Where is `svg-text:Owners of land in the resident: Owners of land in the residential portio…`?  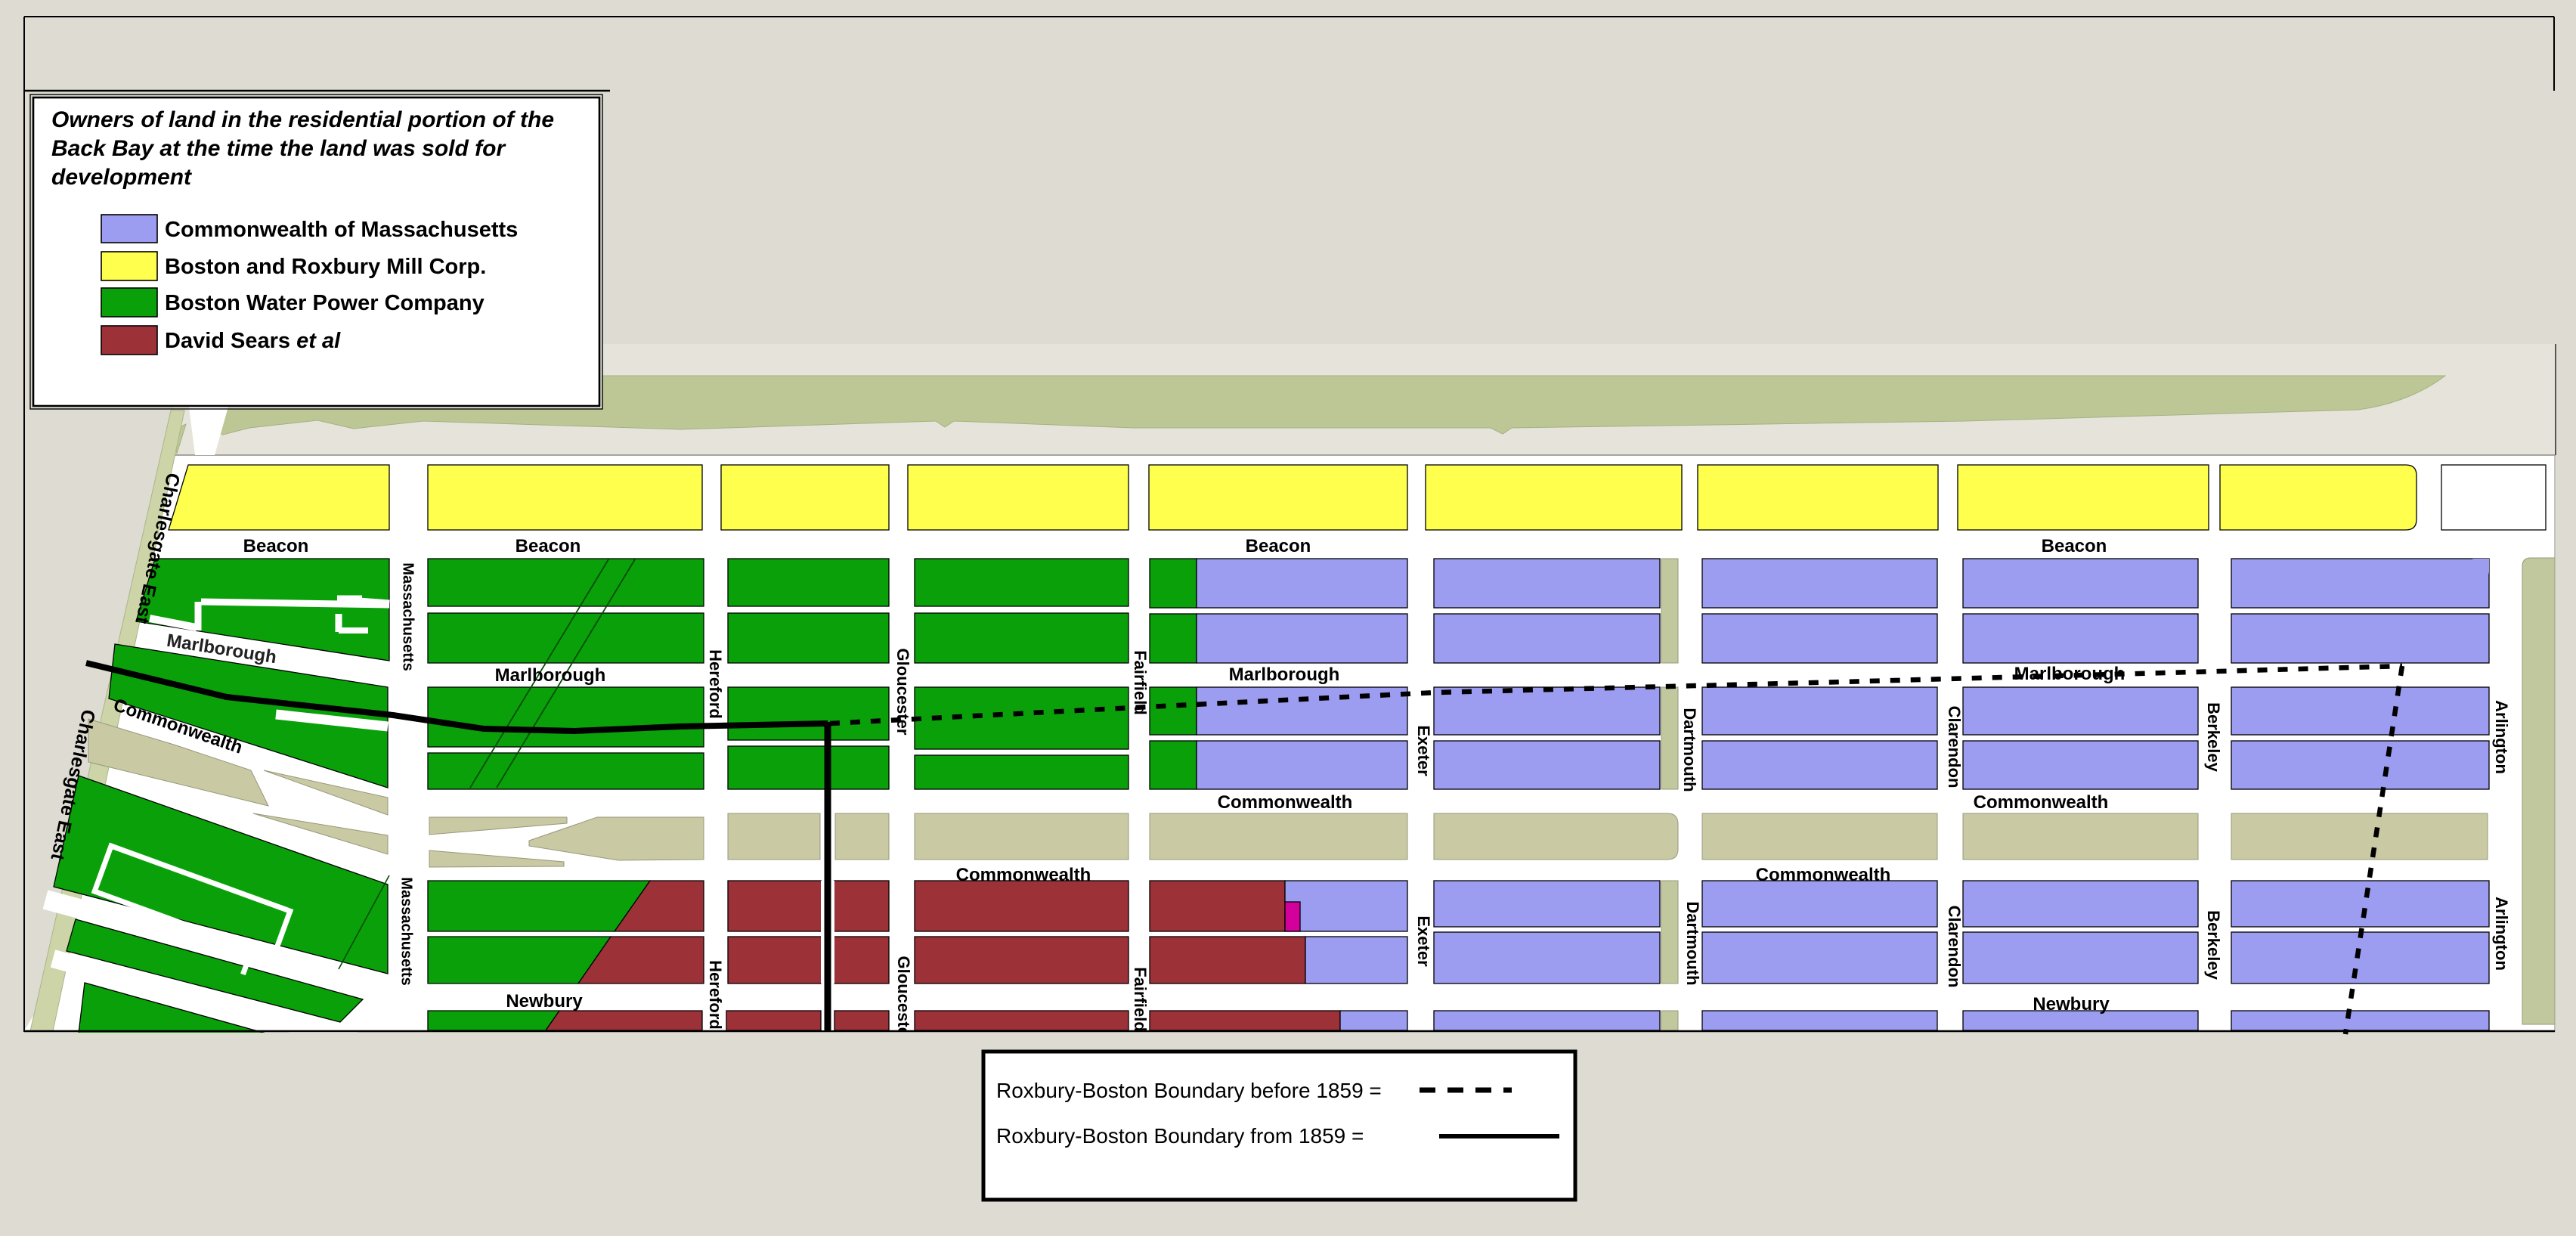 svg-text:Owners of land in the resident: Owners of land in the residential portio… is located at coordinates (302, 120).